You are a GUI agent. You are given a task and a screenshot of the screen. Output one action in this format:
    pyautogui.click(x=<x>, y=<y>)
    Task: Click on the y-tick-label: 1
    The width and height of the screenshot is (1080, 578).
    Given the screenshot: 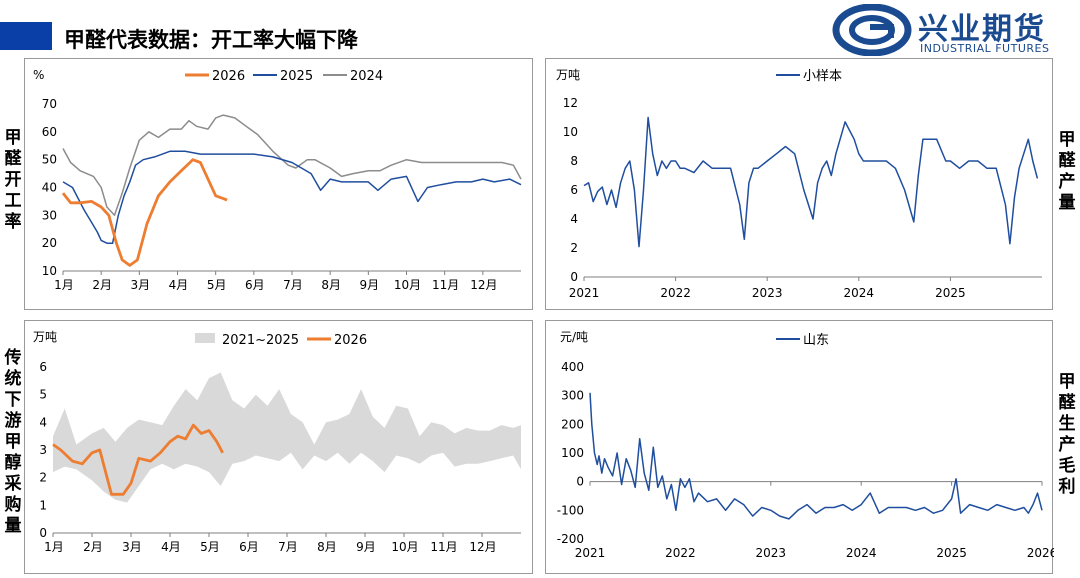 What is the action you would take?
    pyautogui.click(x=43, y=505)
    